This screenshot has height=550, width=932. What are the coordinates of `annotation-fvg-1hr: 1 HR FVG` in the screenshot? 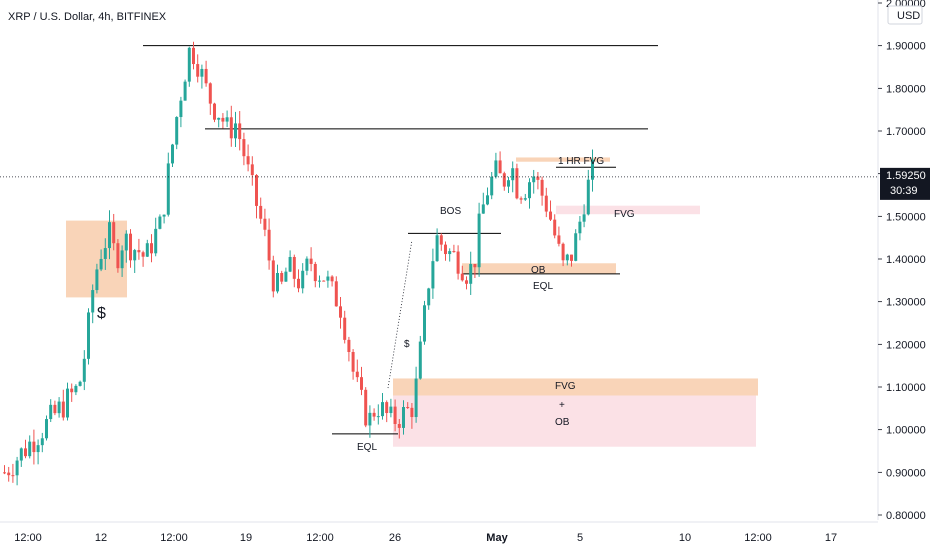 It's located at (581, 161).